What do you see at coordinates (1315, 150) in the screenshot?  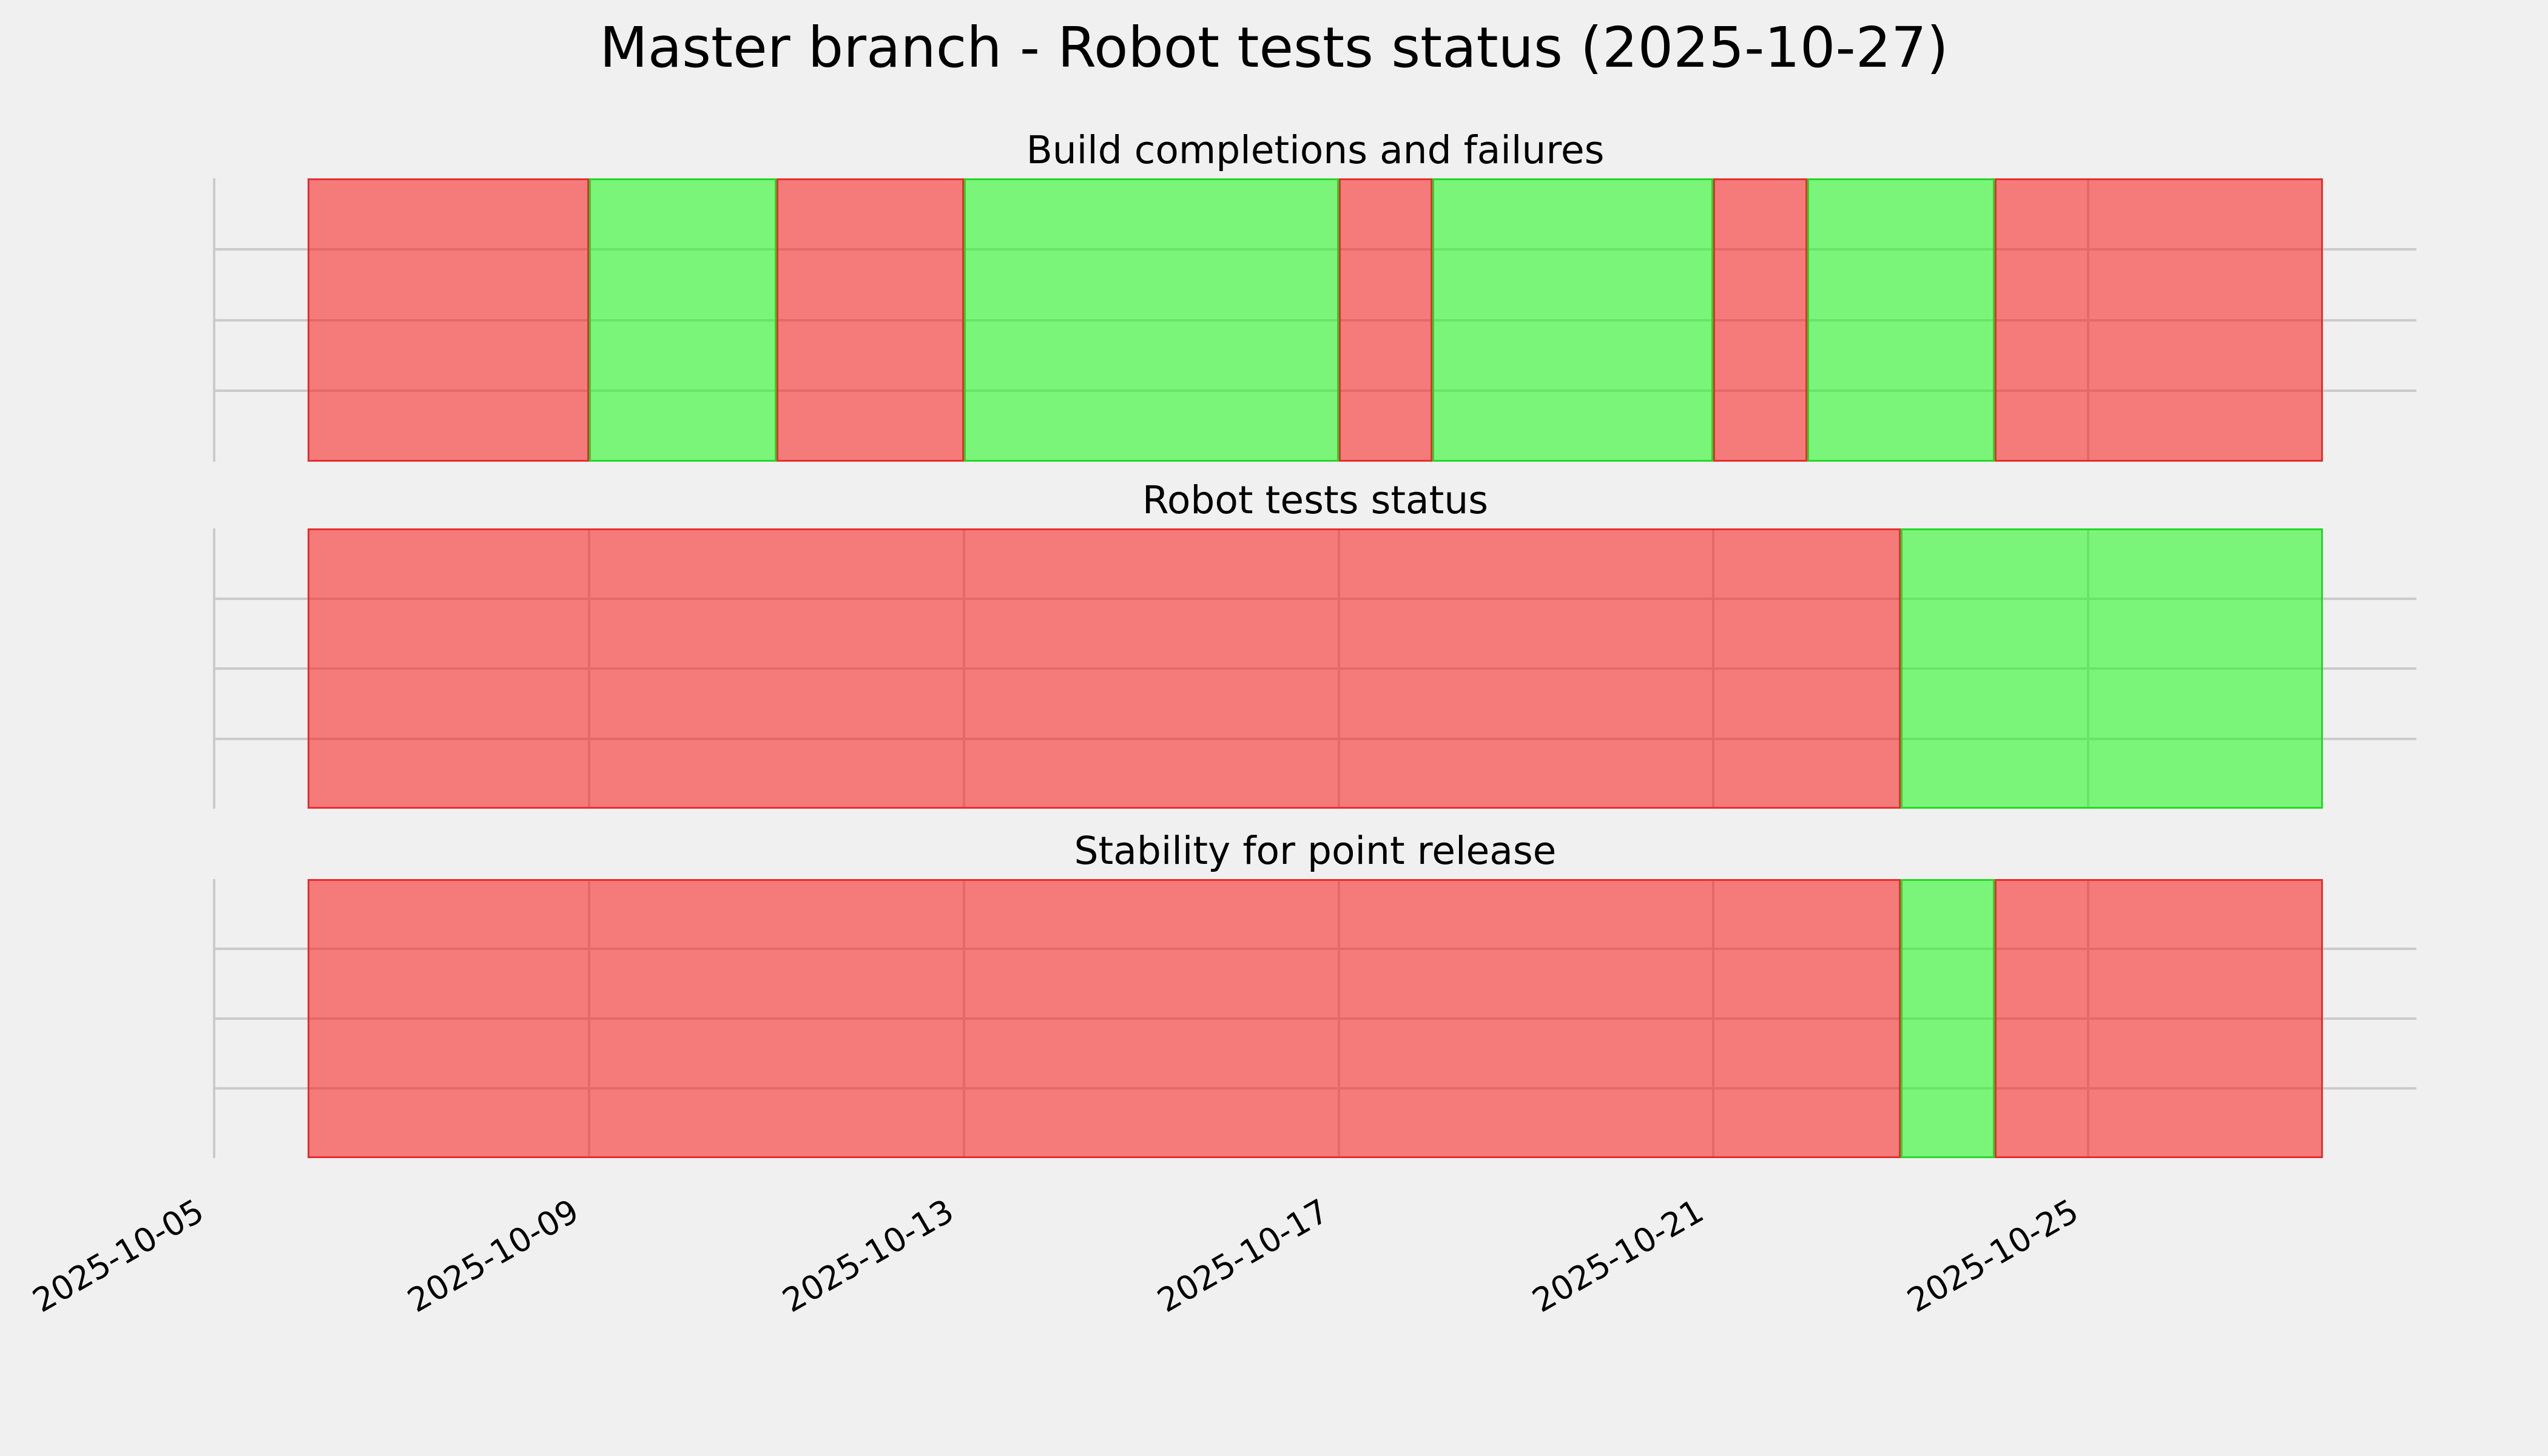 I see `panel-title-build-completions: Build completions and failures` at bounding box center [1315, 150].